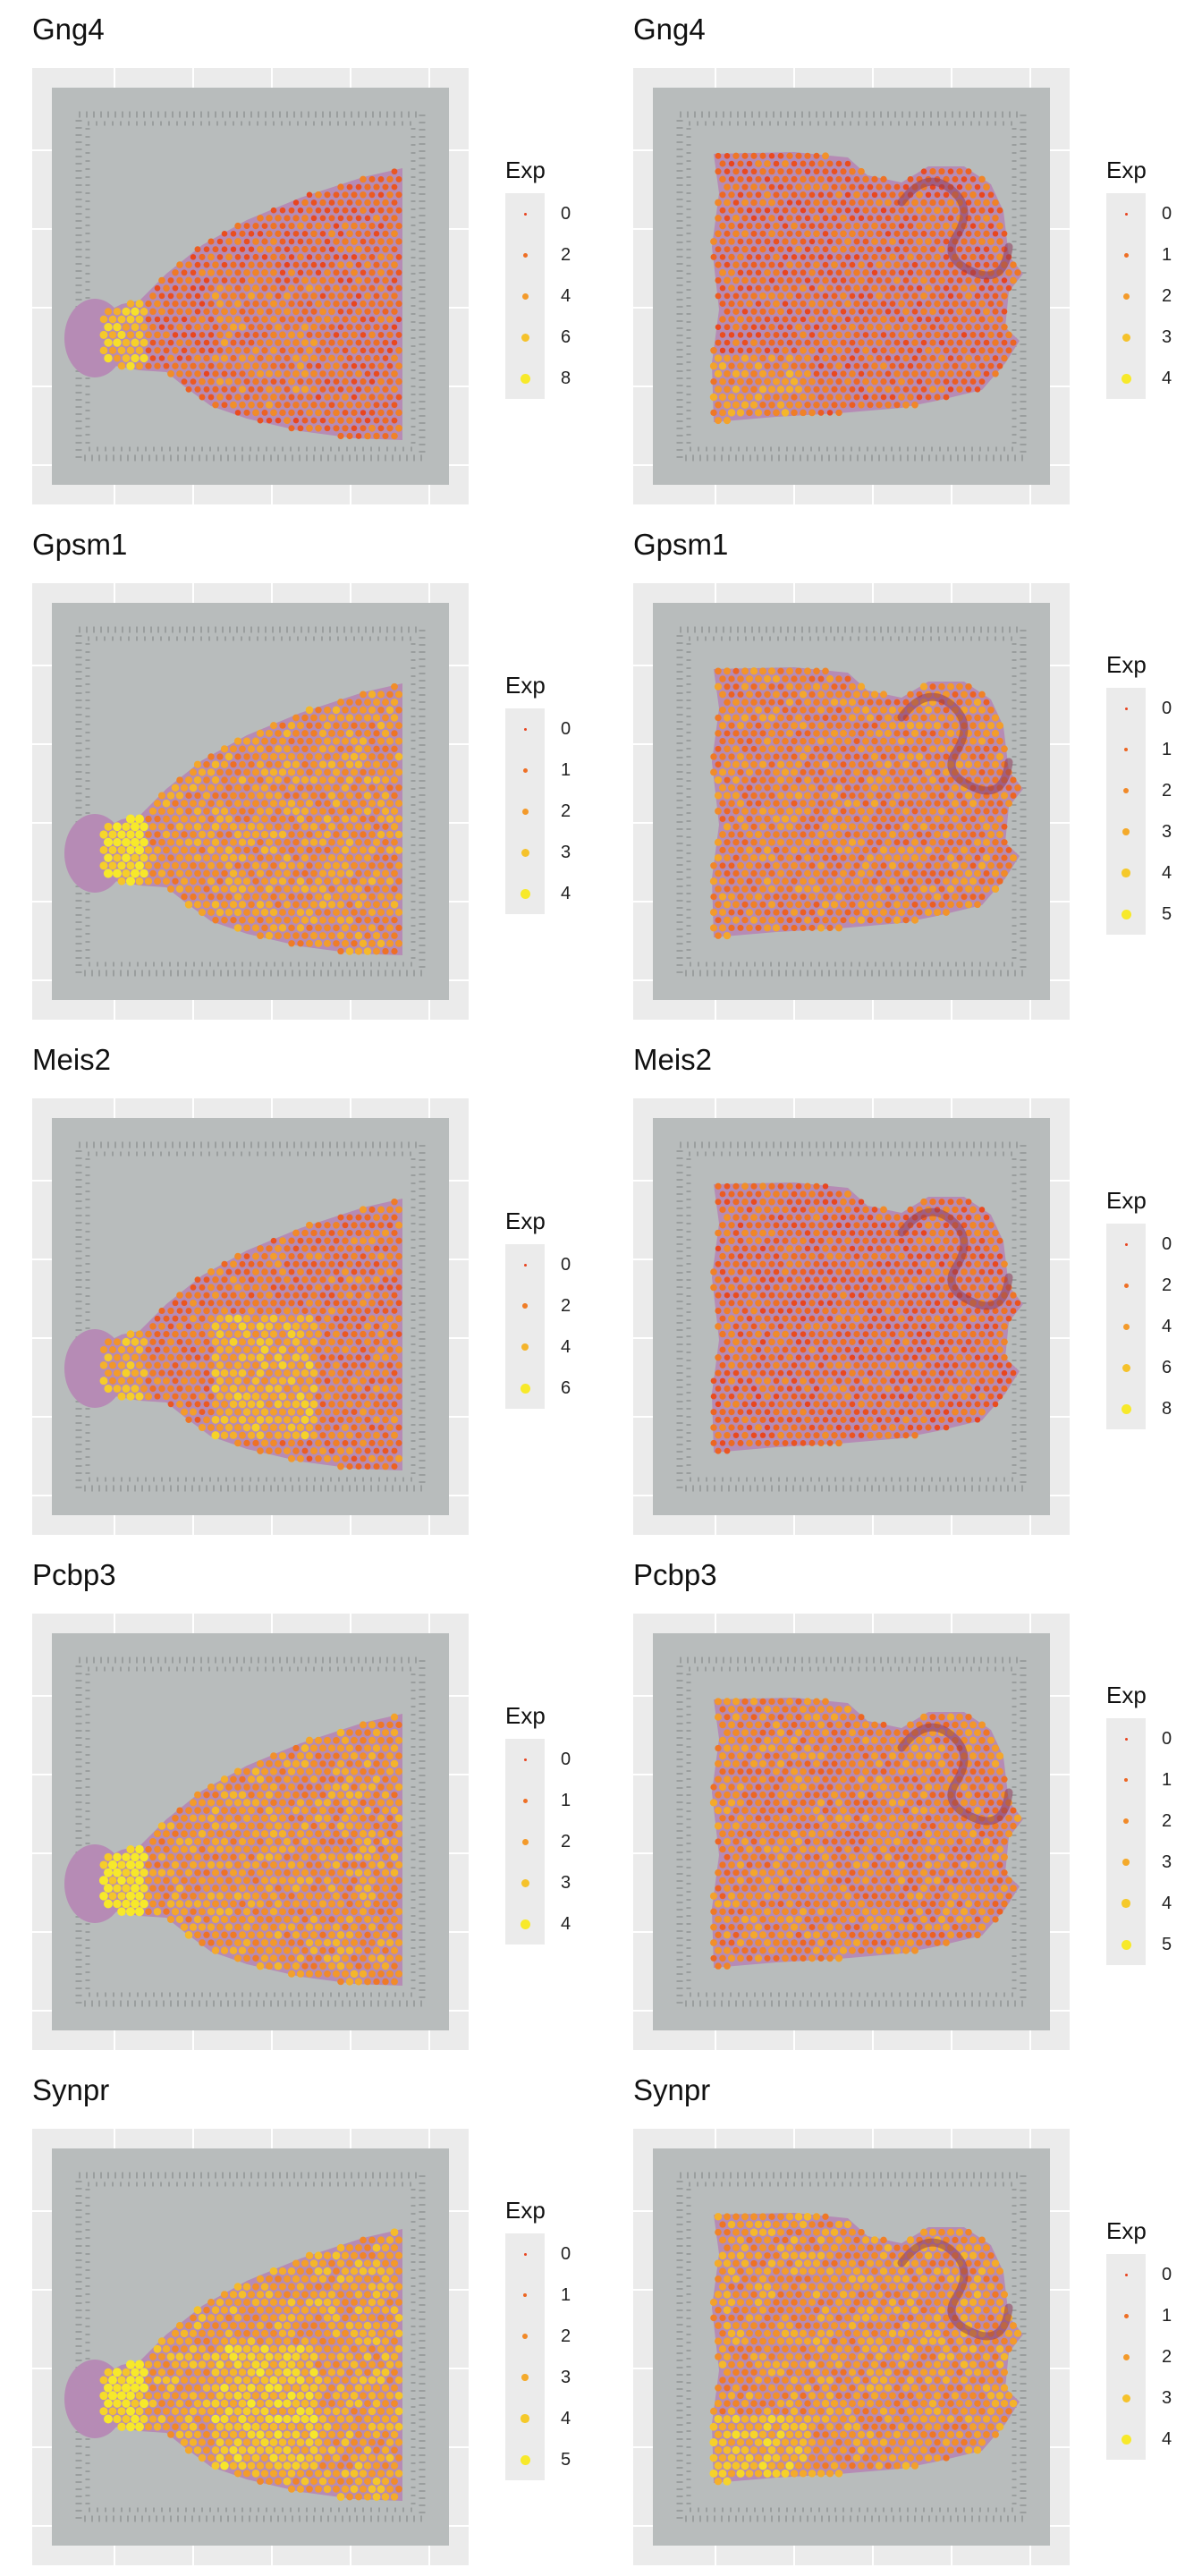 This screenshot has height=2576, width=1202. What do you see at coordinates (1139, 296) in the screenshot?
I see `legend-item: 2` at bounding box center [1139, 296].